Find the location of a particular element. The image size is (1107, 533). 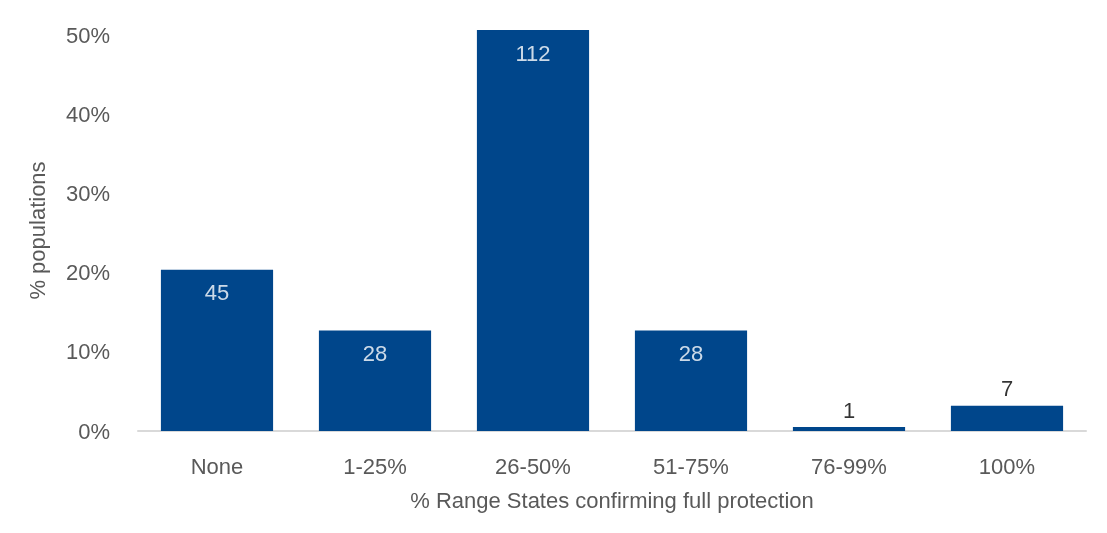

annotation: 1 is located at coordinates (849, 410).